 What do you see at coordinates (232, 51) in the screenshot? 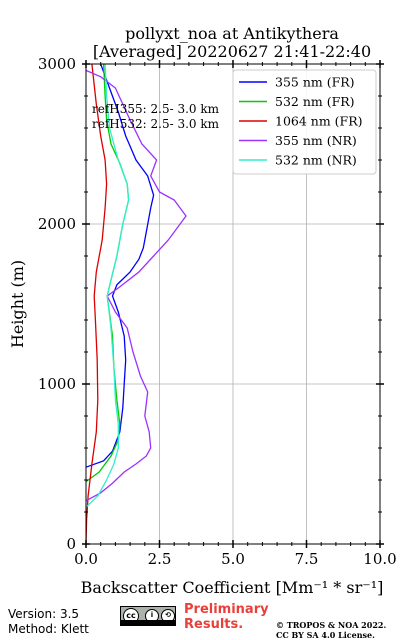
I see `chart-title-line2: [Averaged] 20220627 21:41-22:40` at bounding box center [232, 51].